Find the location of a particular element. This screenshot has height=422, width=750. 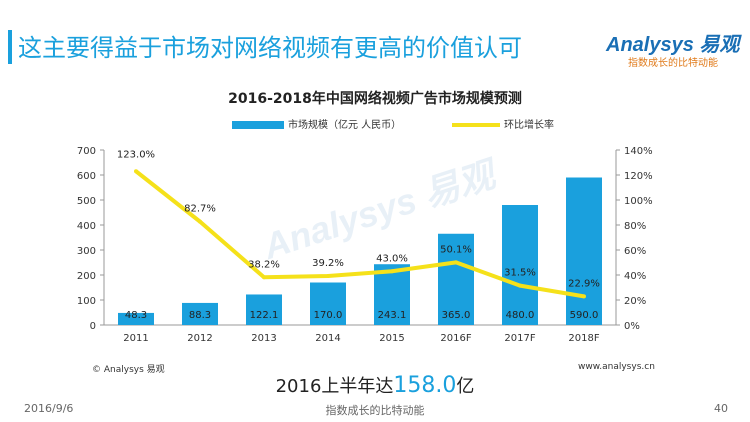

bar-2012 is located at coordinates (200, 313).